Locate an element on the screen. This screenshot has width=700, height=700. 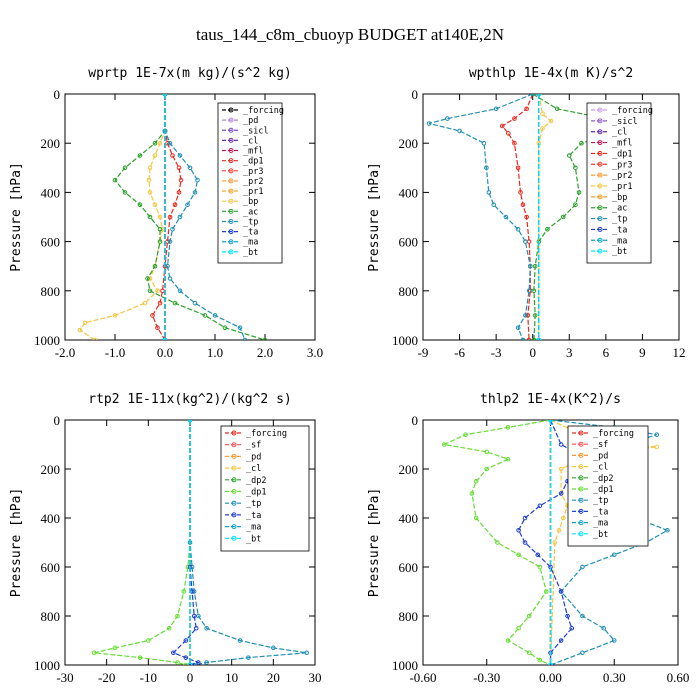
x-tick-label: -0.30 is located at coordinates (486, 677).